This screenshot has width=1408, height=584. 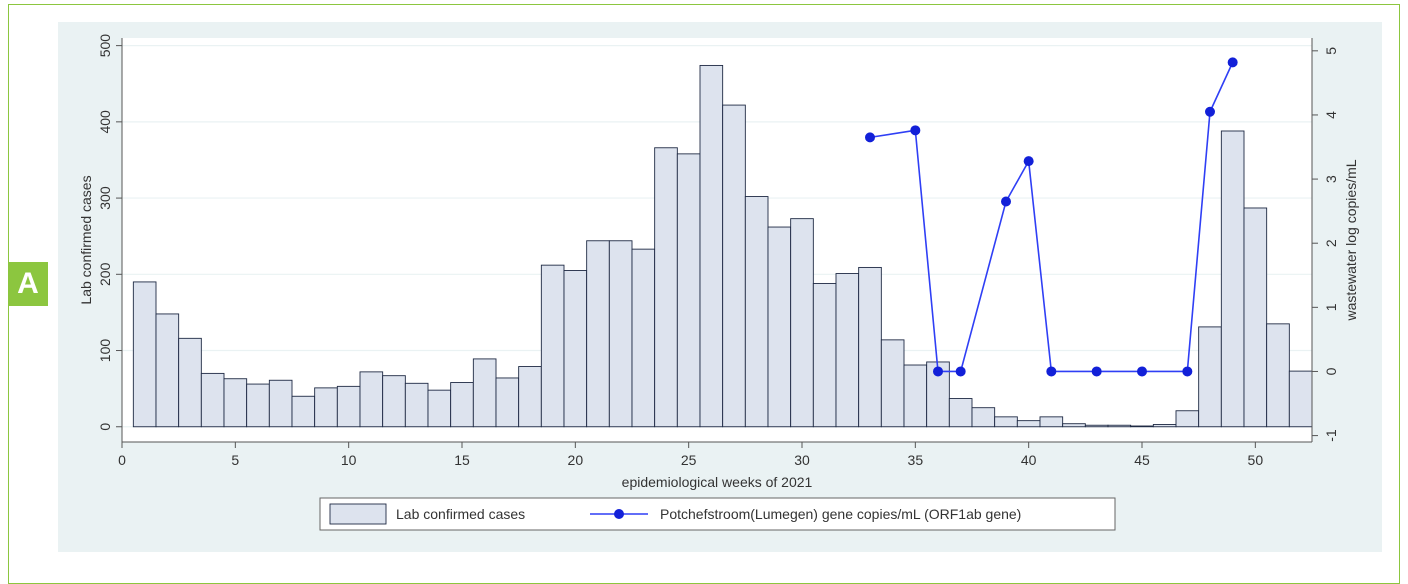 What do you see at coordinates (235, 460) in the screenshot?
I see `x-tick-label: 5` at bounding box center [235, 460].